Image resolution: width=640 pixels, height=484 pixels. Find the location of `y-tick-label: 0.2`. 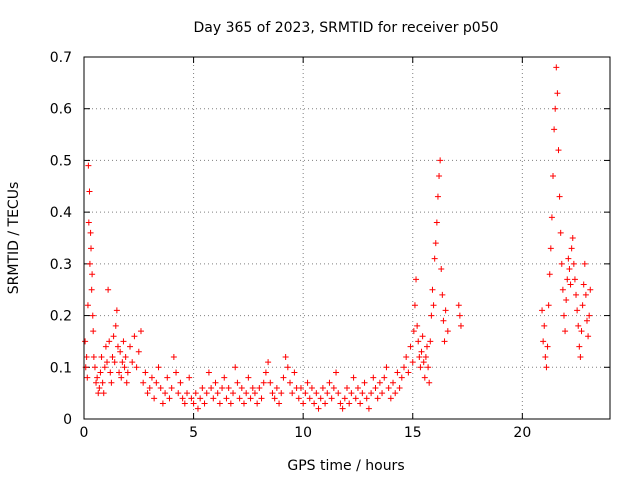

y-tick-label: 0.2 is located at coordinates (61, 317).